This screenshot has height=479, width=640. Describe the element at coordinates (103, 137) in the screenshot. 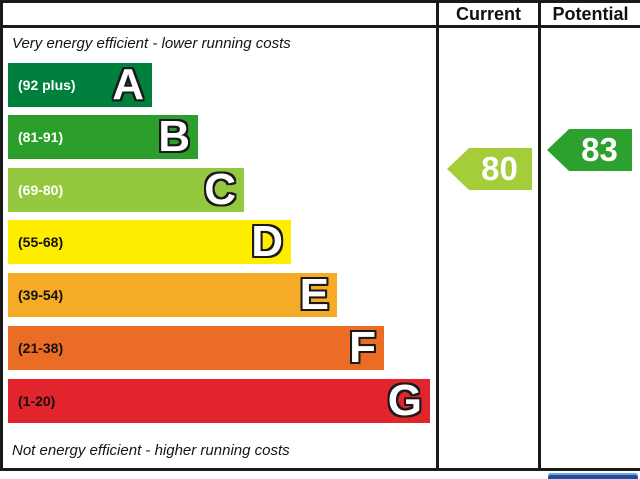

I see `band-row-B: (81-91) B` at that location.